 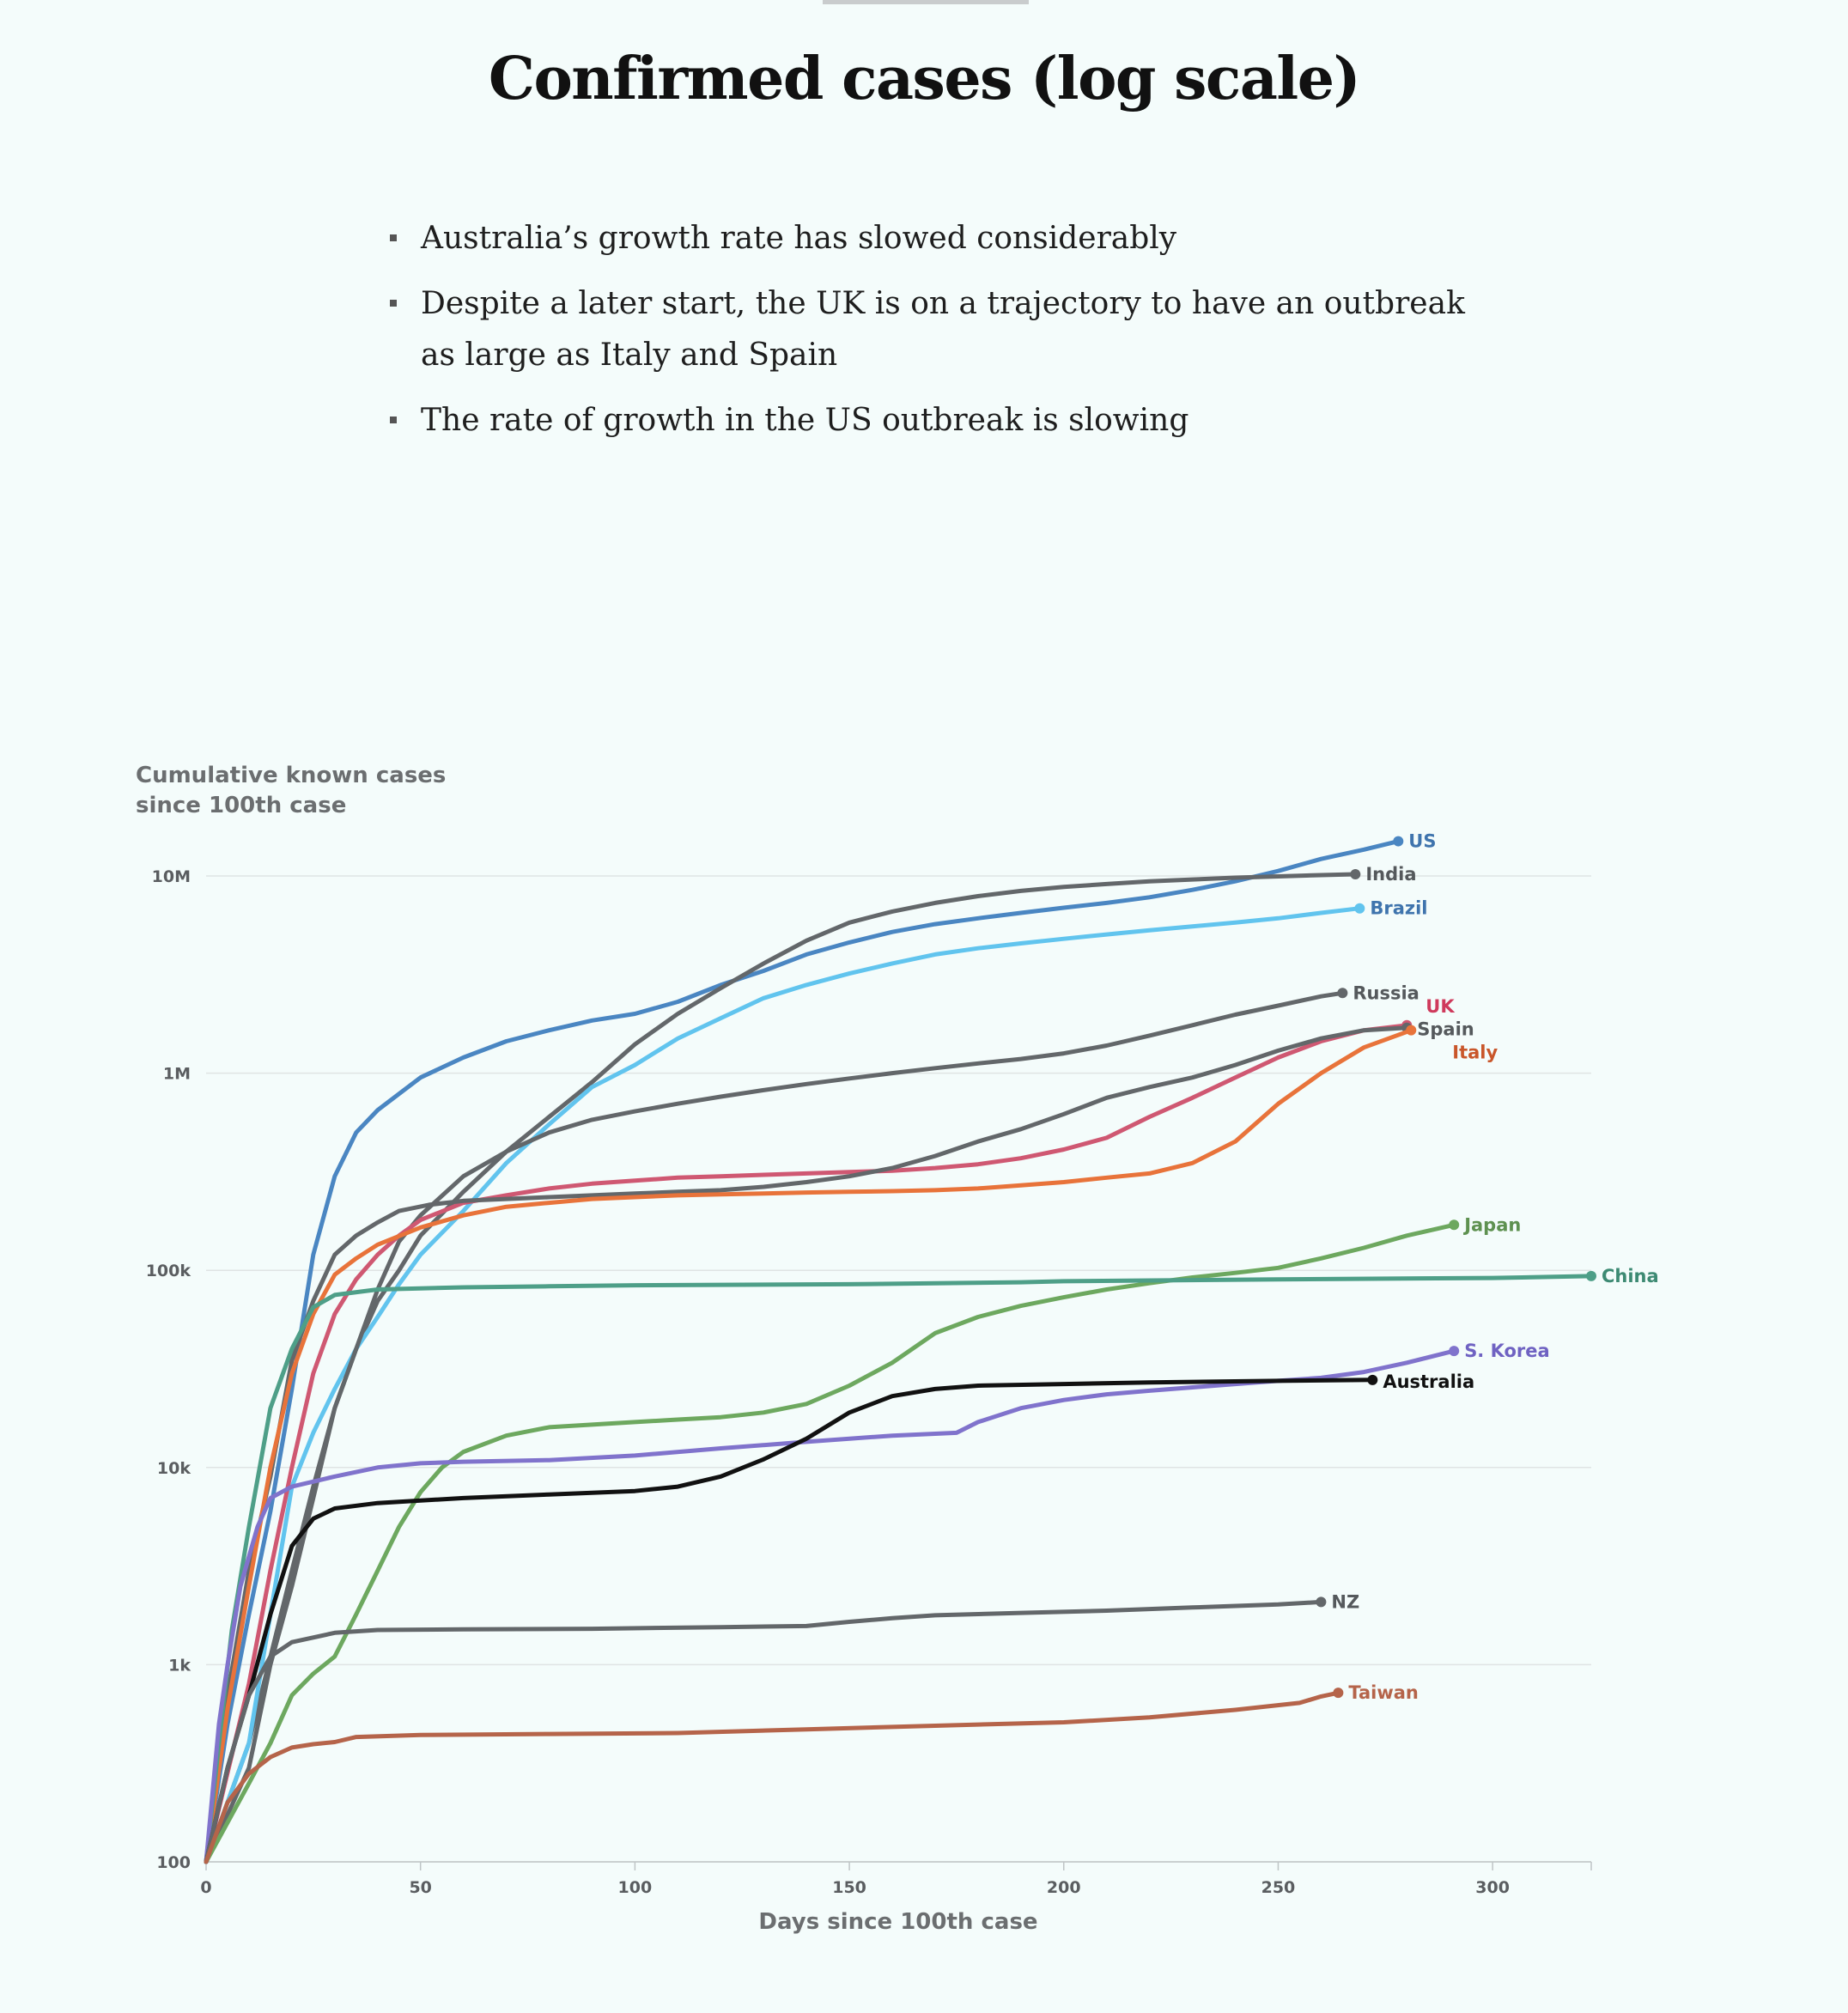 What do you see at coordinates (241, 806) in the screenshot?
I see `y-axis-title-line-2: since 100th case` at bounding box center [241, 806].